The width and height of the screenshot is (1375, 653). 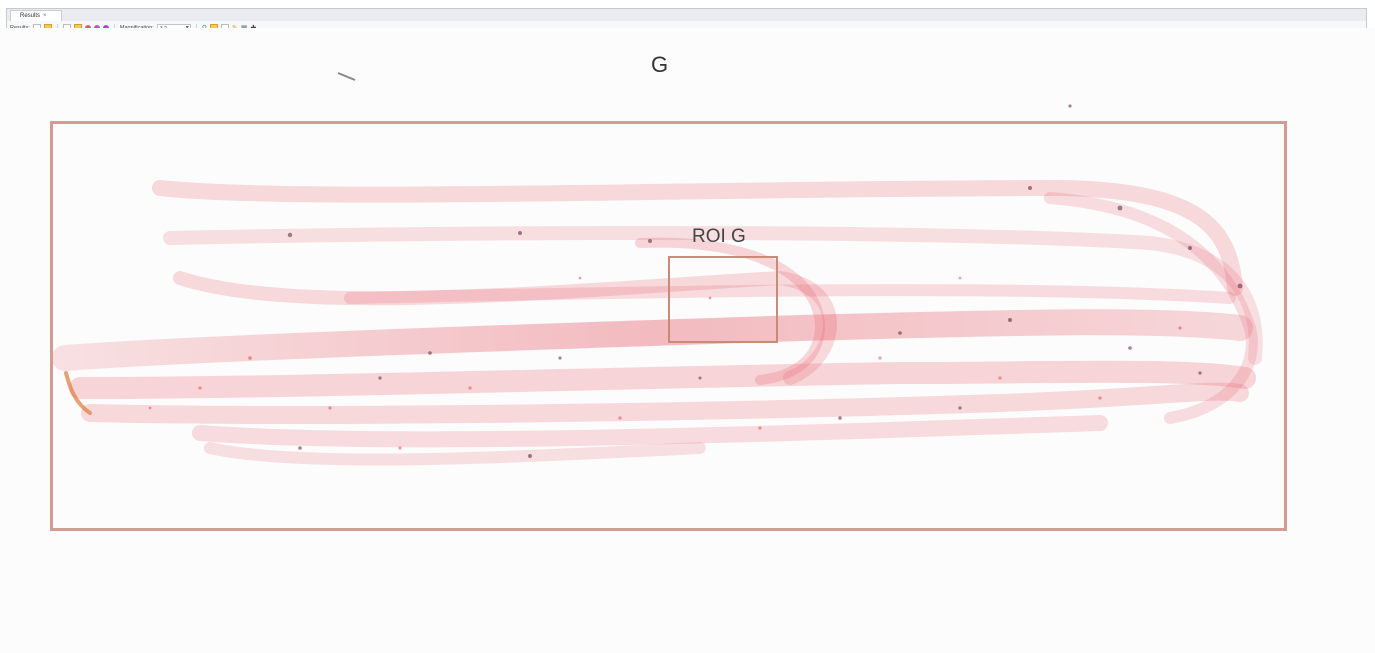 I want to click on tab-results-label: Results, so click(x=30, y=16).